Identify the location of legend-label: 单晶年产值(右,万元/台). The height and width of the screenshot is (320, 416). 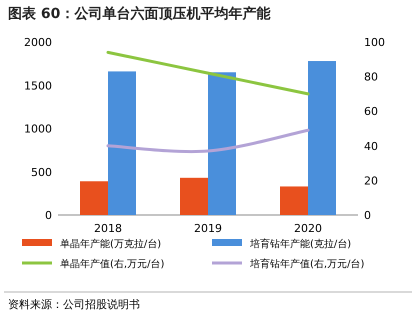
(112, 264).